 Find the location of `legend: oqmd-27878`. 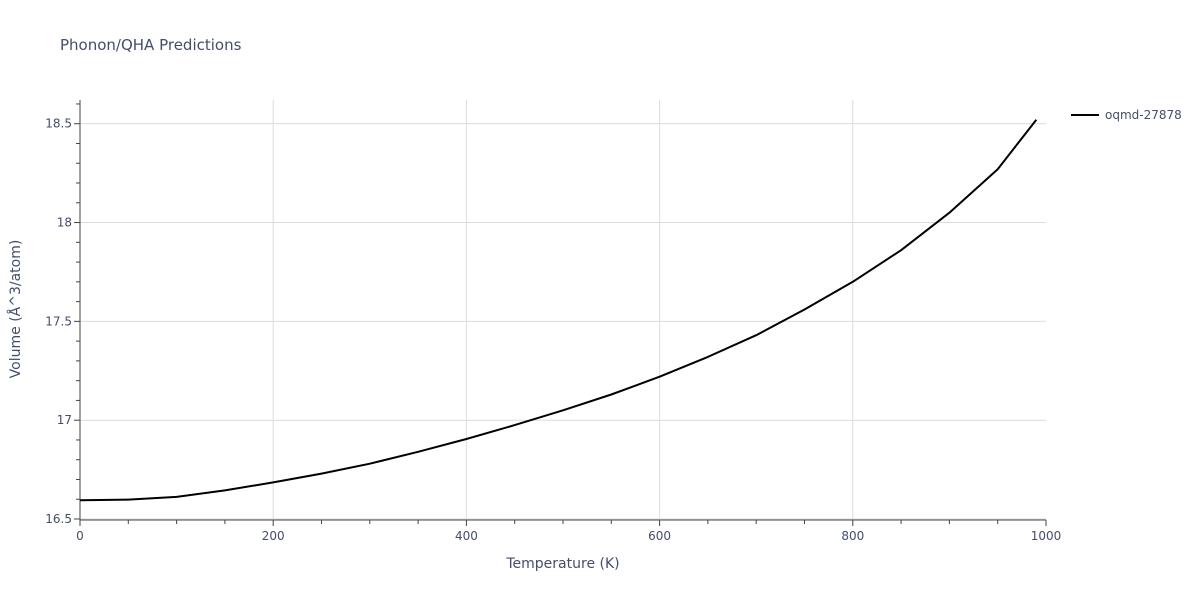

legend: oqmd-27878 is located at coordinates (1126, 115).